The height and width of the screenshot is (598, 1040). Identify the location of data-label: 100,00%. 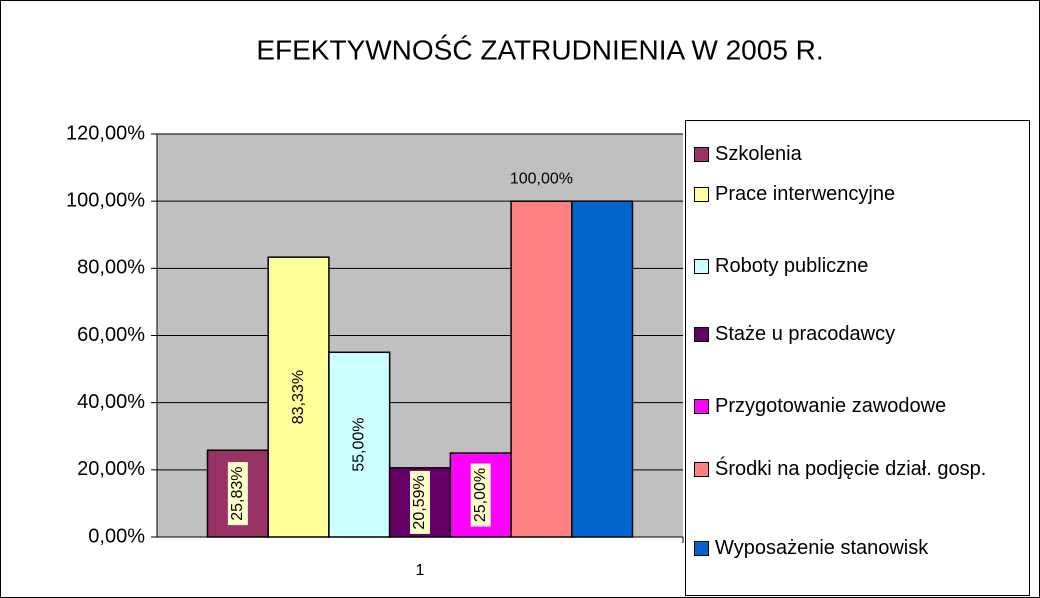
(541, 178).